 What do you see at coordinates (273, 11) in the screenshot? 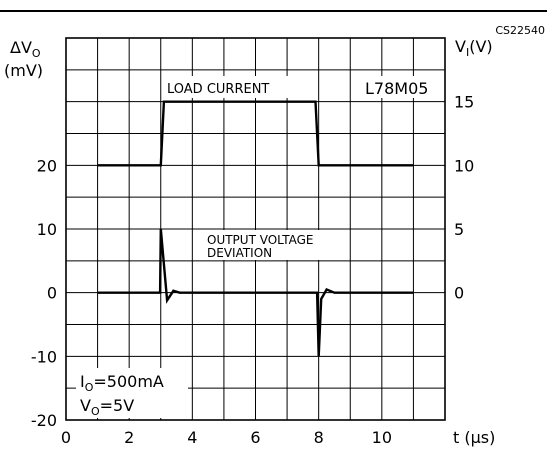
I see `top-rule` at bounding box center [273, 11].